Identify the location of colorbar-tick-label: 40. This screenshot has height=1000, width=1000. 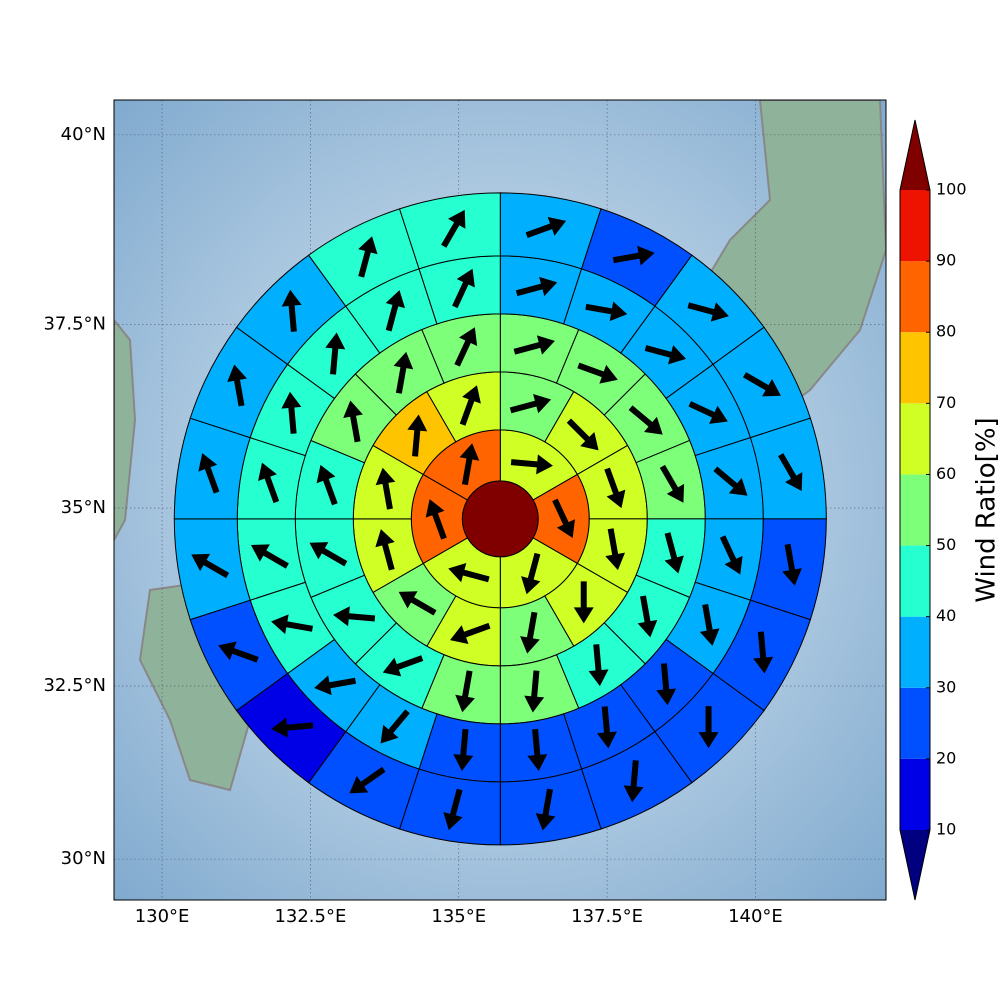
(946, 615).